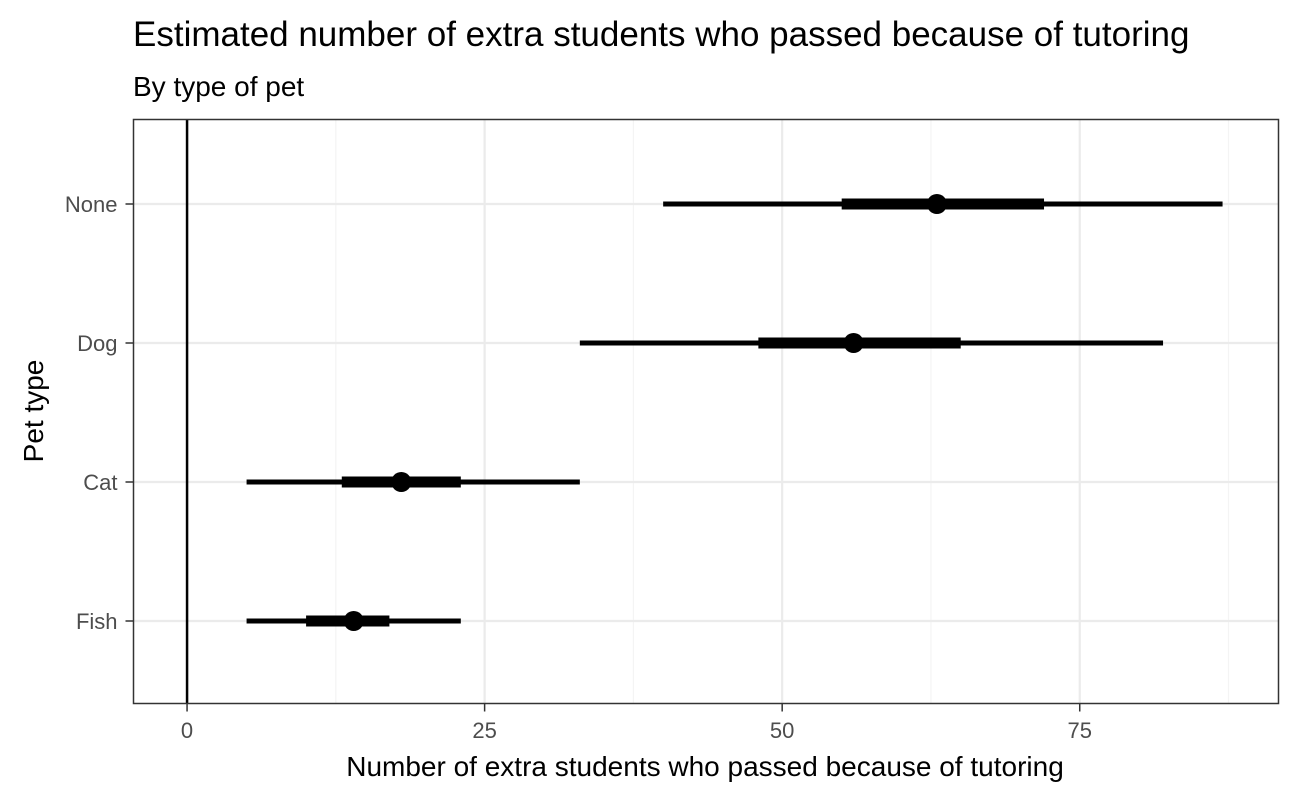  I want to click on y-axis: None Dog Cat Fish, so click(99, 413).